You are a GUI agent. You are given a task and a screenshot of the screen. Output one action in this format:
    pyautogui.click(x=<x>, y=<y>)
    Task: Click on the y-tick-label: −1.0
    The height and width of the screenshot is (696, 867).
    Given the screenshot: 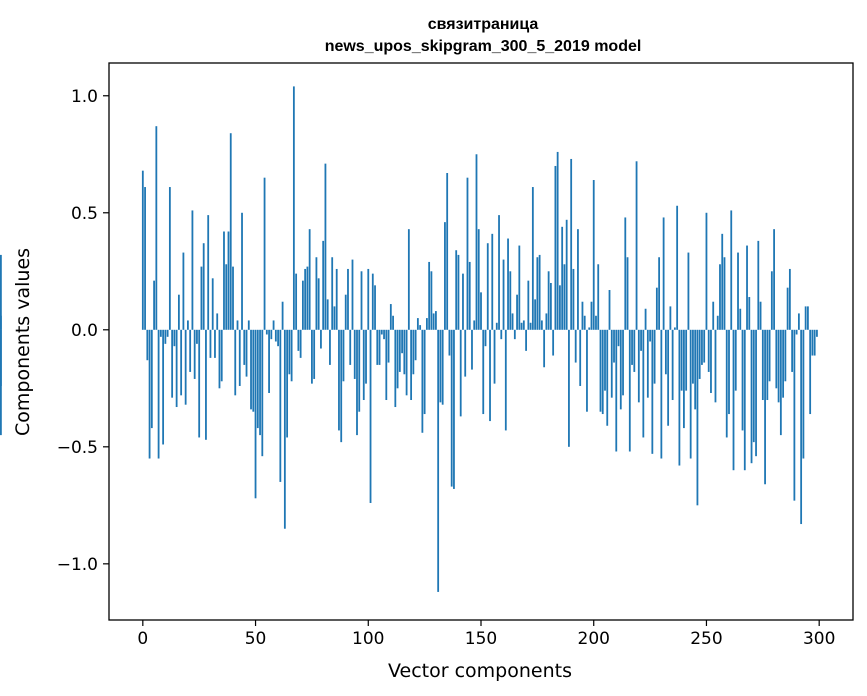 What is the action you would take?
    pyautogui.click(x=77, y=565)
    